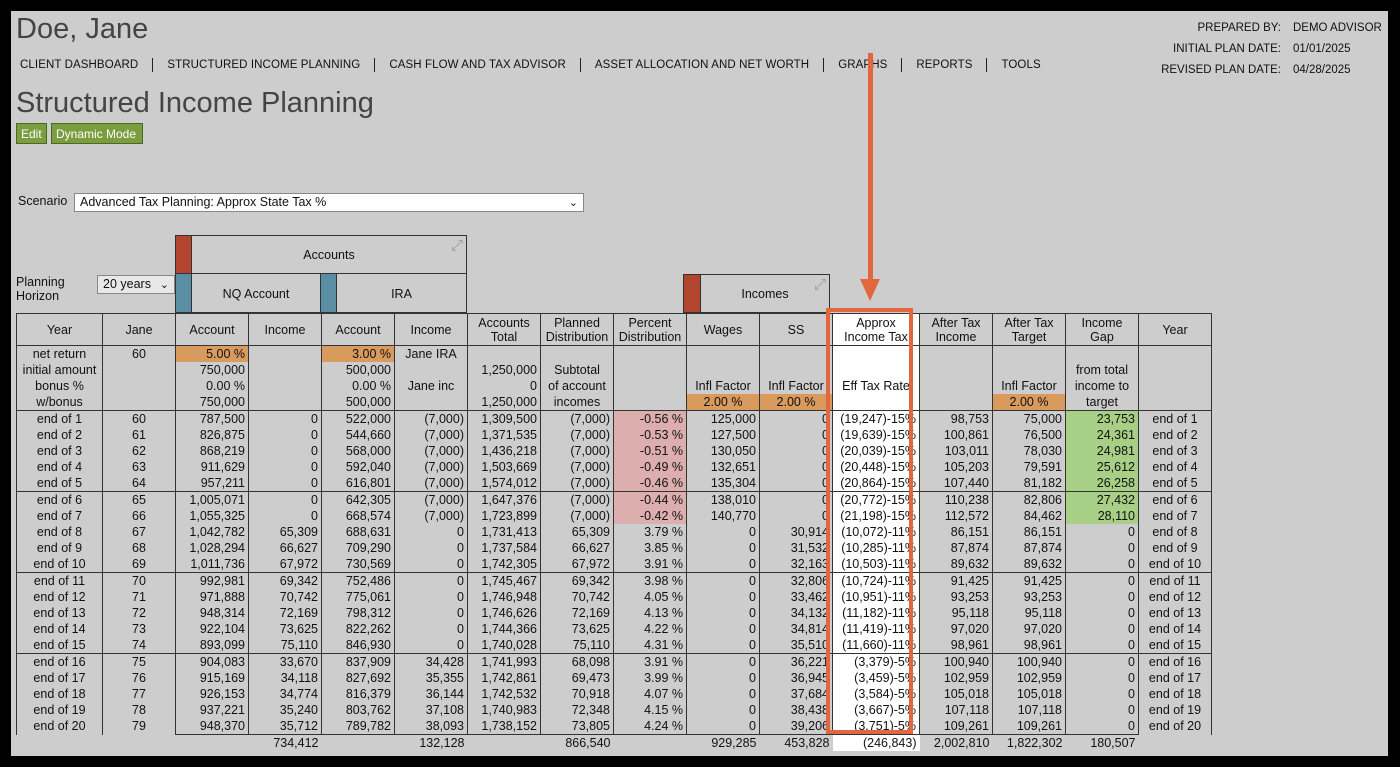  Describe the element at coordinates (212, 499) in the screenshot. I see `cell-nq-account: 1,005,071` at that location.